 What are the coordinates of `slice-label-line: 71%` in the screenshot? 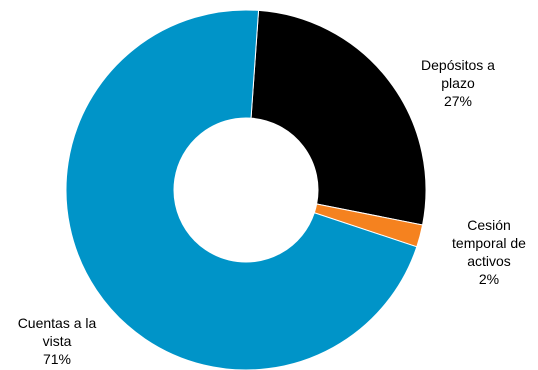 It's located at (57, 359).